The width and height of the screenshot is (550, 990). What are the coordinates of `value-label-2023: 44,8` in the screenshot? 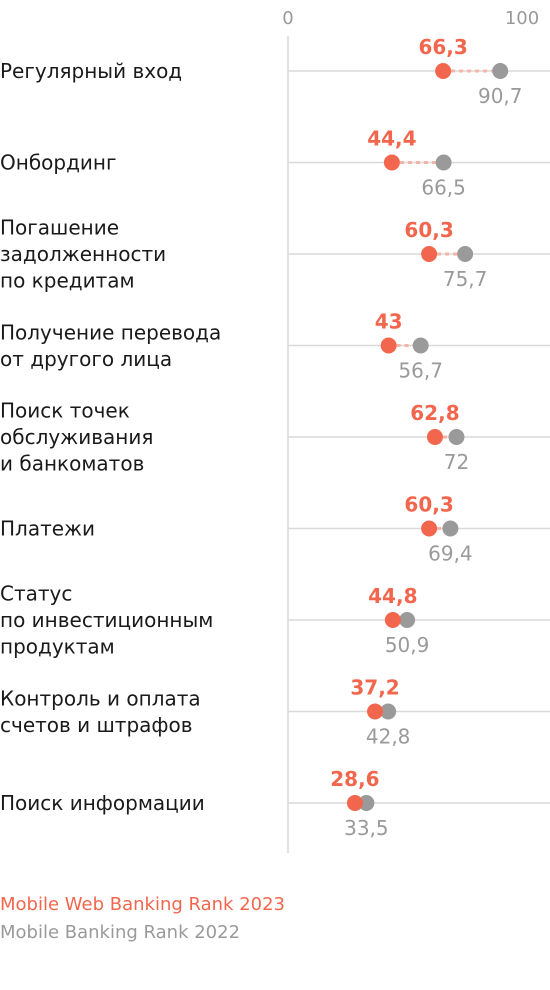 It's located at (392, 596).